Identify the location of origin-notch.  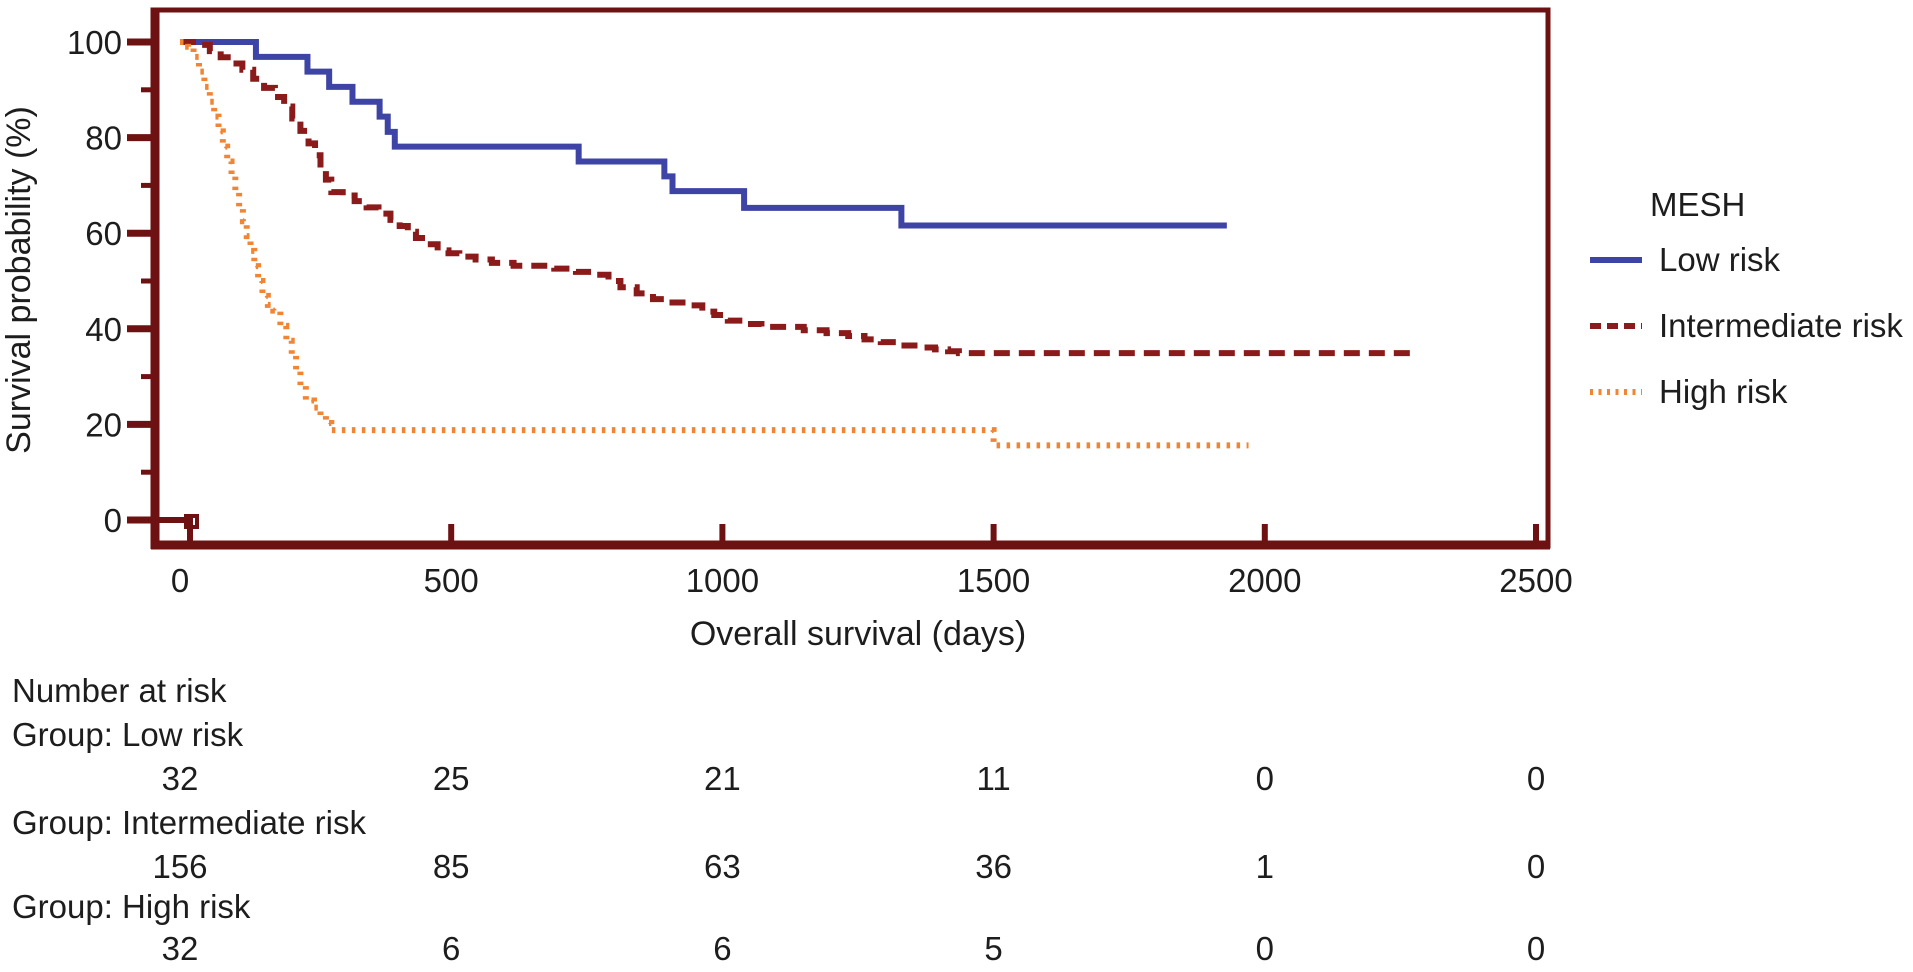
(175, 531).